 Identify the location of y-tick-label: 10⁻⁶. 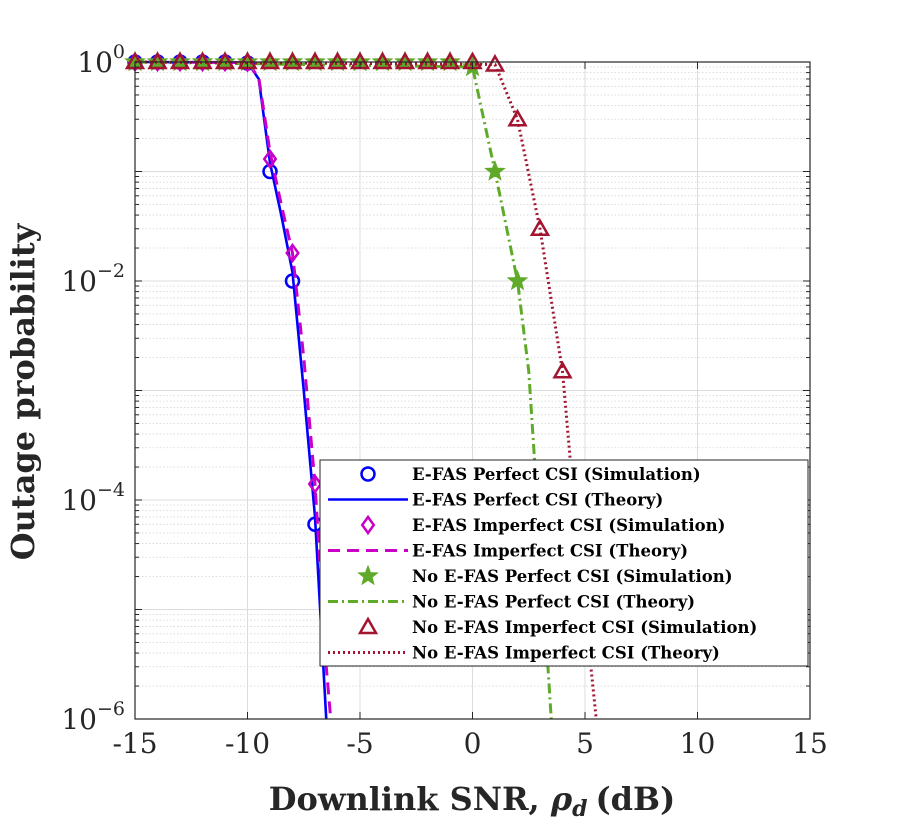
(93, 717).